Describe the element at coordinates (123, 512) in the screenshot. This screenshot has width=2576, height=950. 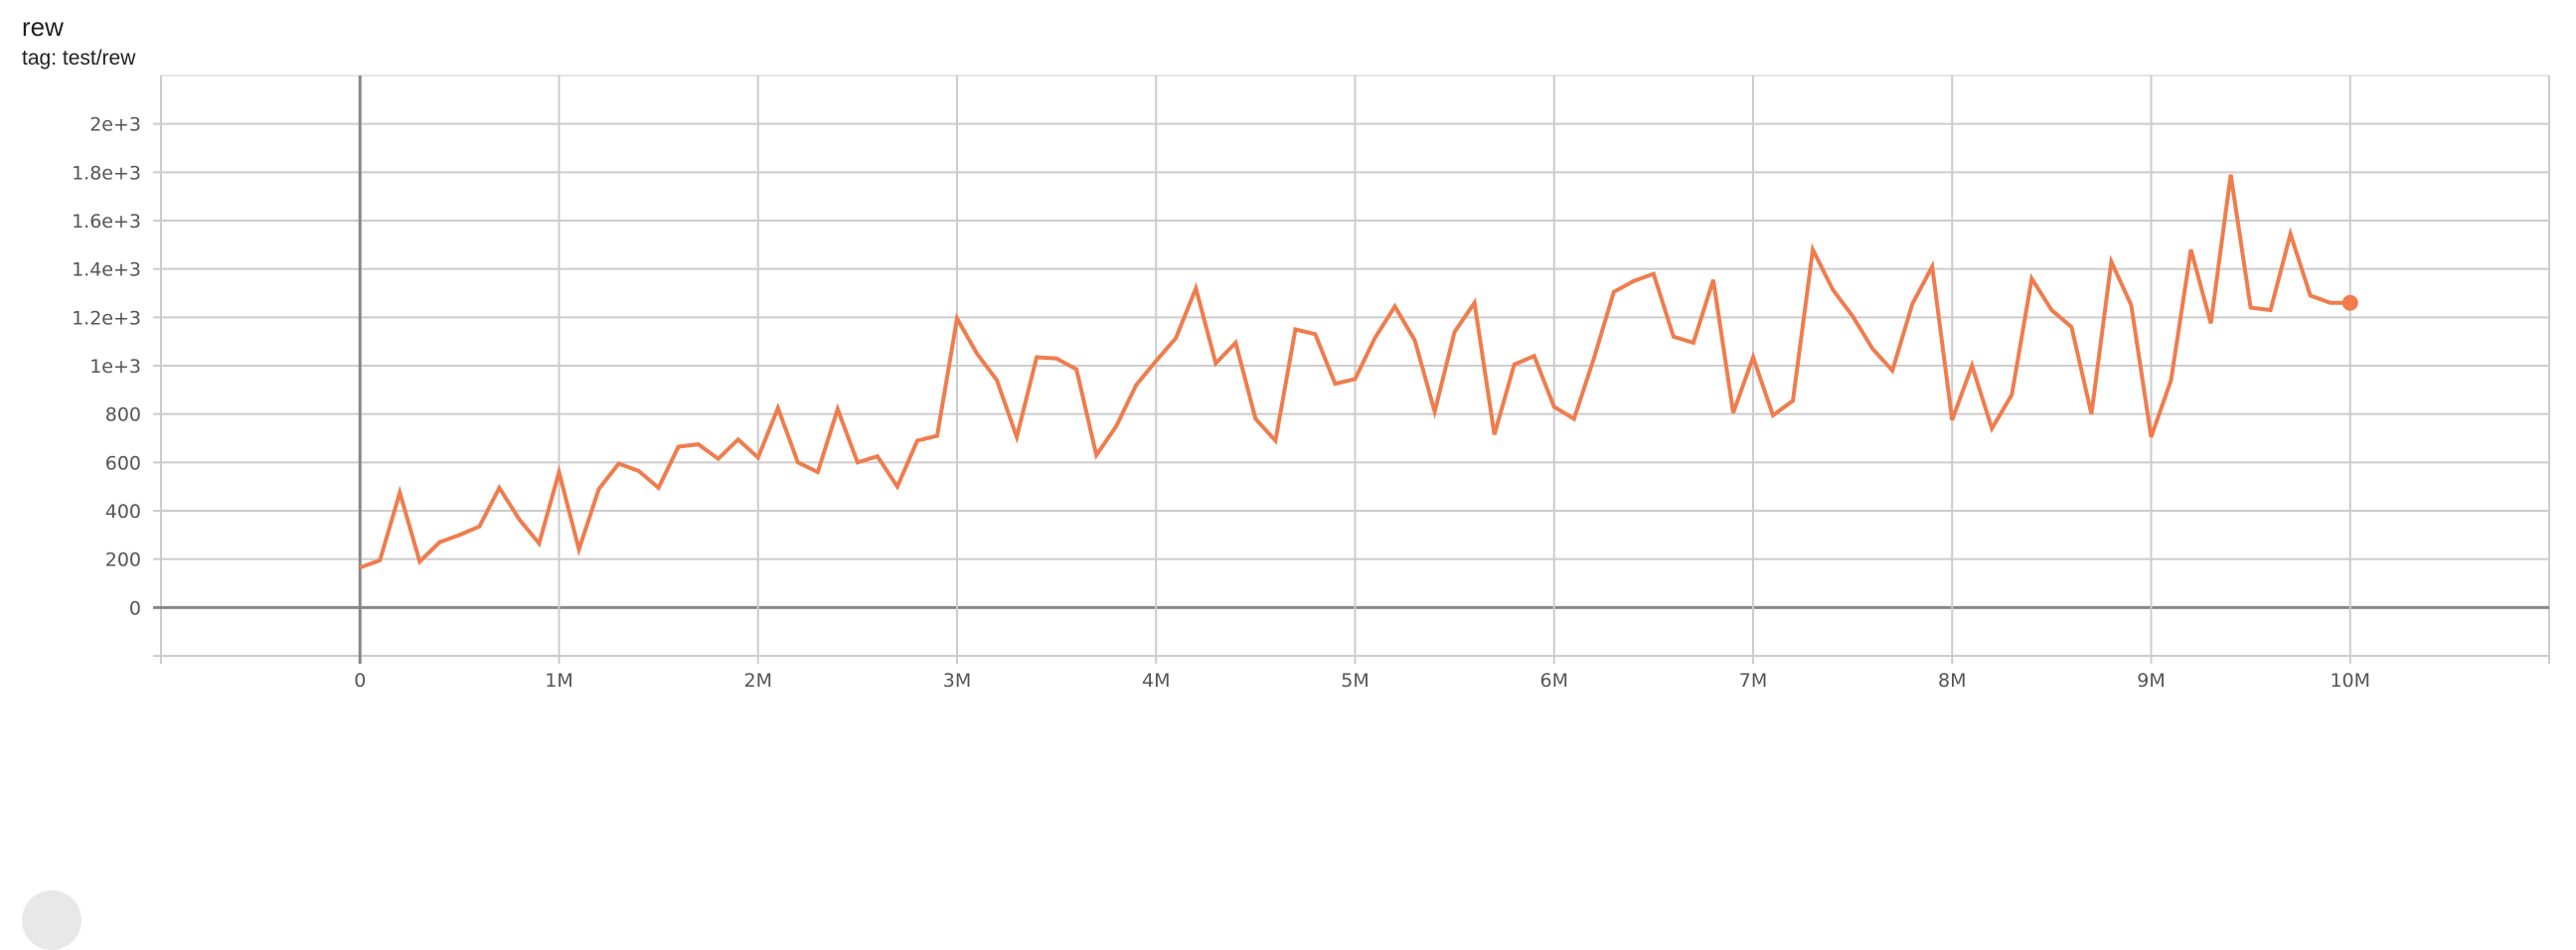
I see `y-tick-label: 400` at that location.